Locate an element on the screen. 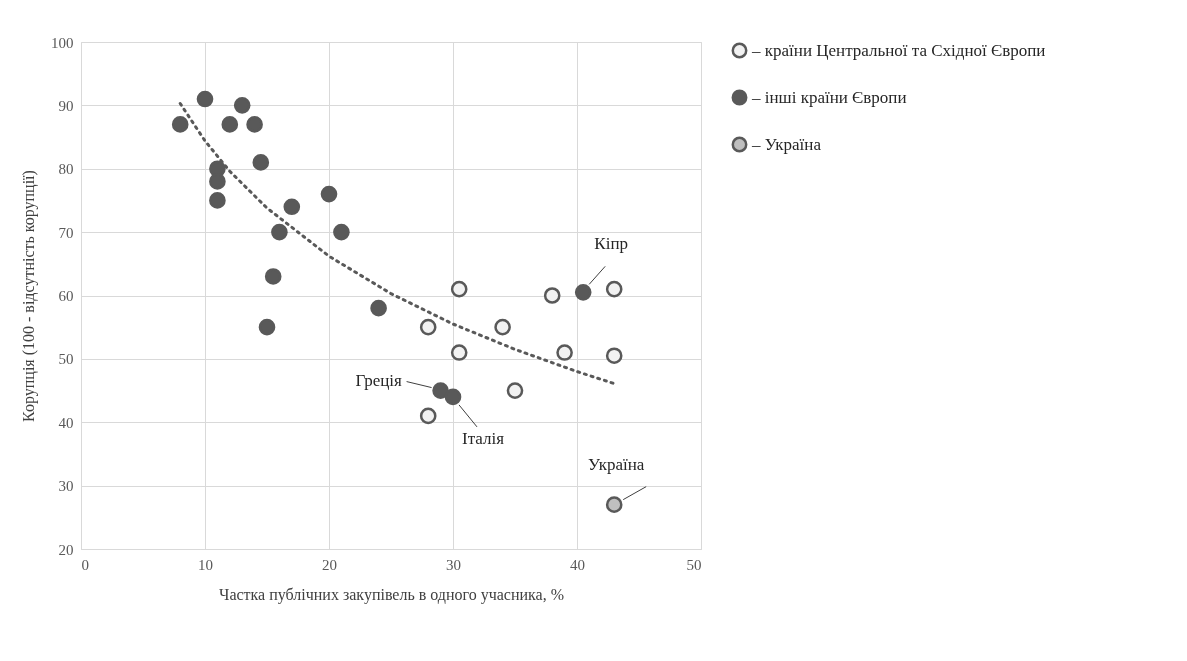  annotation: Італія is located at coordinates (483, 438).